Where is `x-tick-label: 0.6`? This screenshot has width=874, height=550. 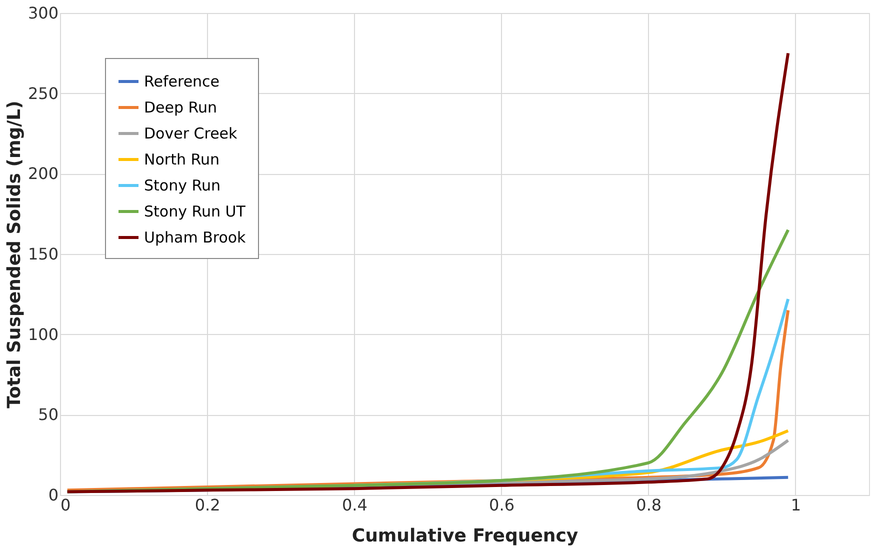 x-tick-label: 0.6 is located at coordinates (501, 505).